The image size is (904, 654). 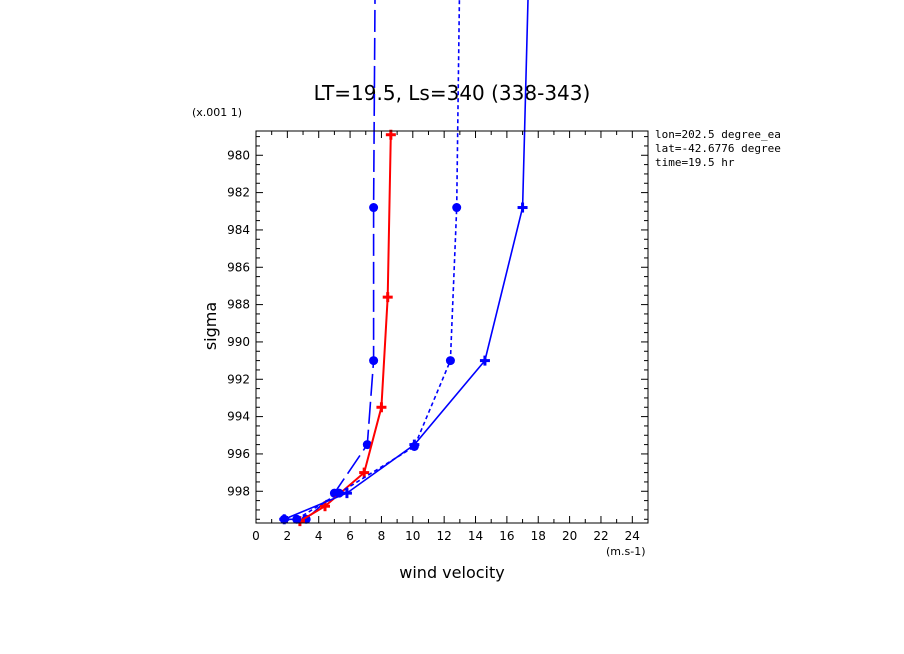 What do you see at coordinates (217, 112) in the screenshot?
I see `y-unit-label: (x.001 1)` at bounding box center [217, 112].